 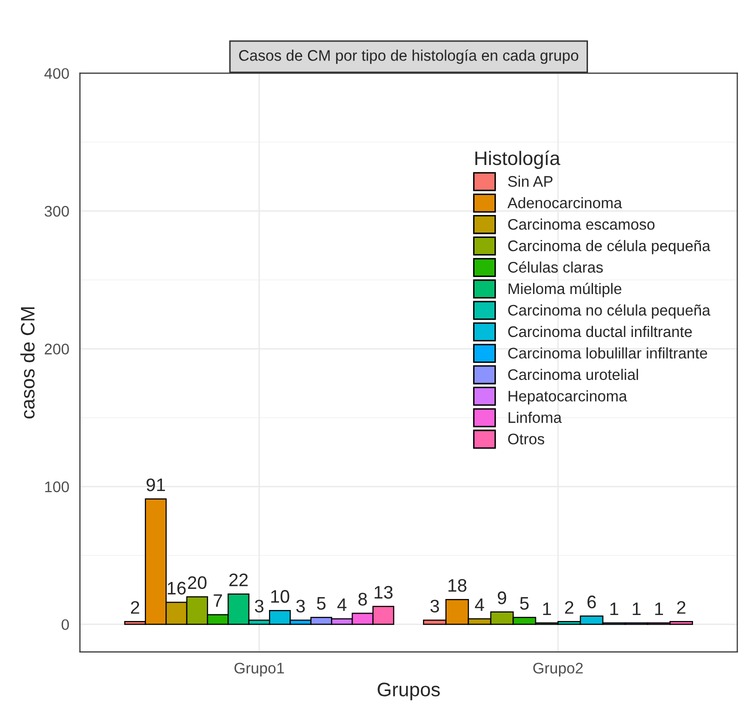 I want to click on data-label: 16, so click(x=177, y=588).